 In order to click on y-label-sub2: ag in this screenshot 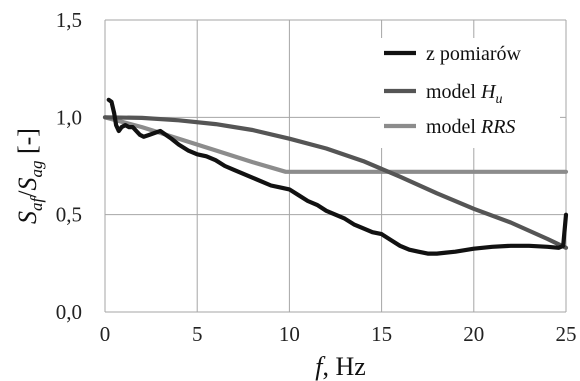, I will do `click(36, 169)`.